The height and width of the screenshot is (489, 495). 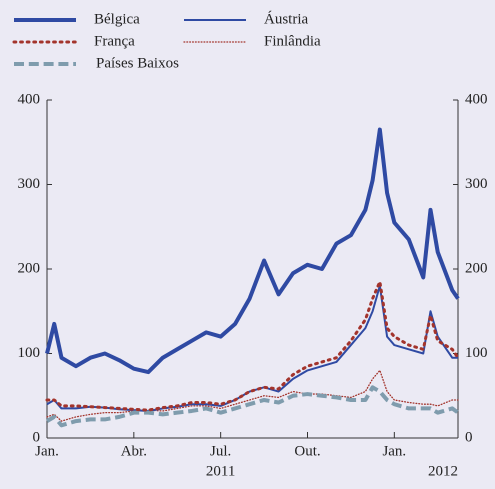 What do you see at coordinates (29, 353) in the screenshot?
I see `y-tick-label: 100` at bounding box center [29, 353].